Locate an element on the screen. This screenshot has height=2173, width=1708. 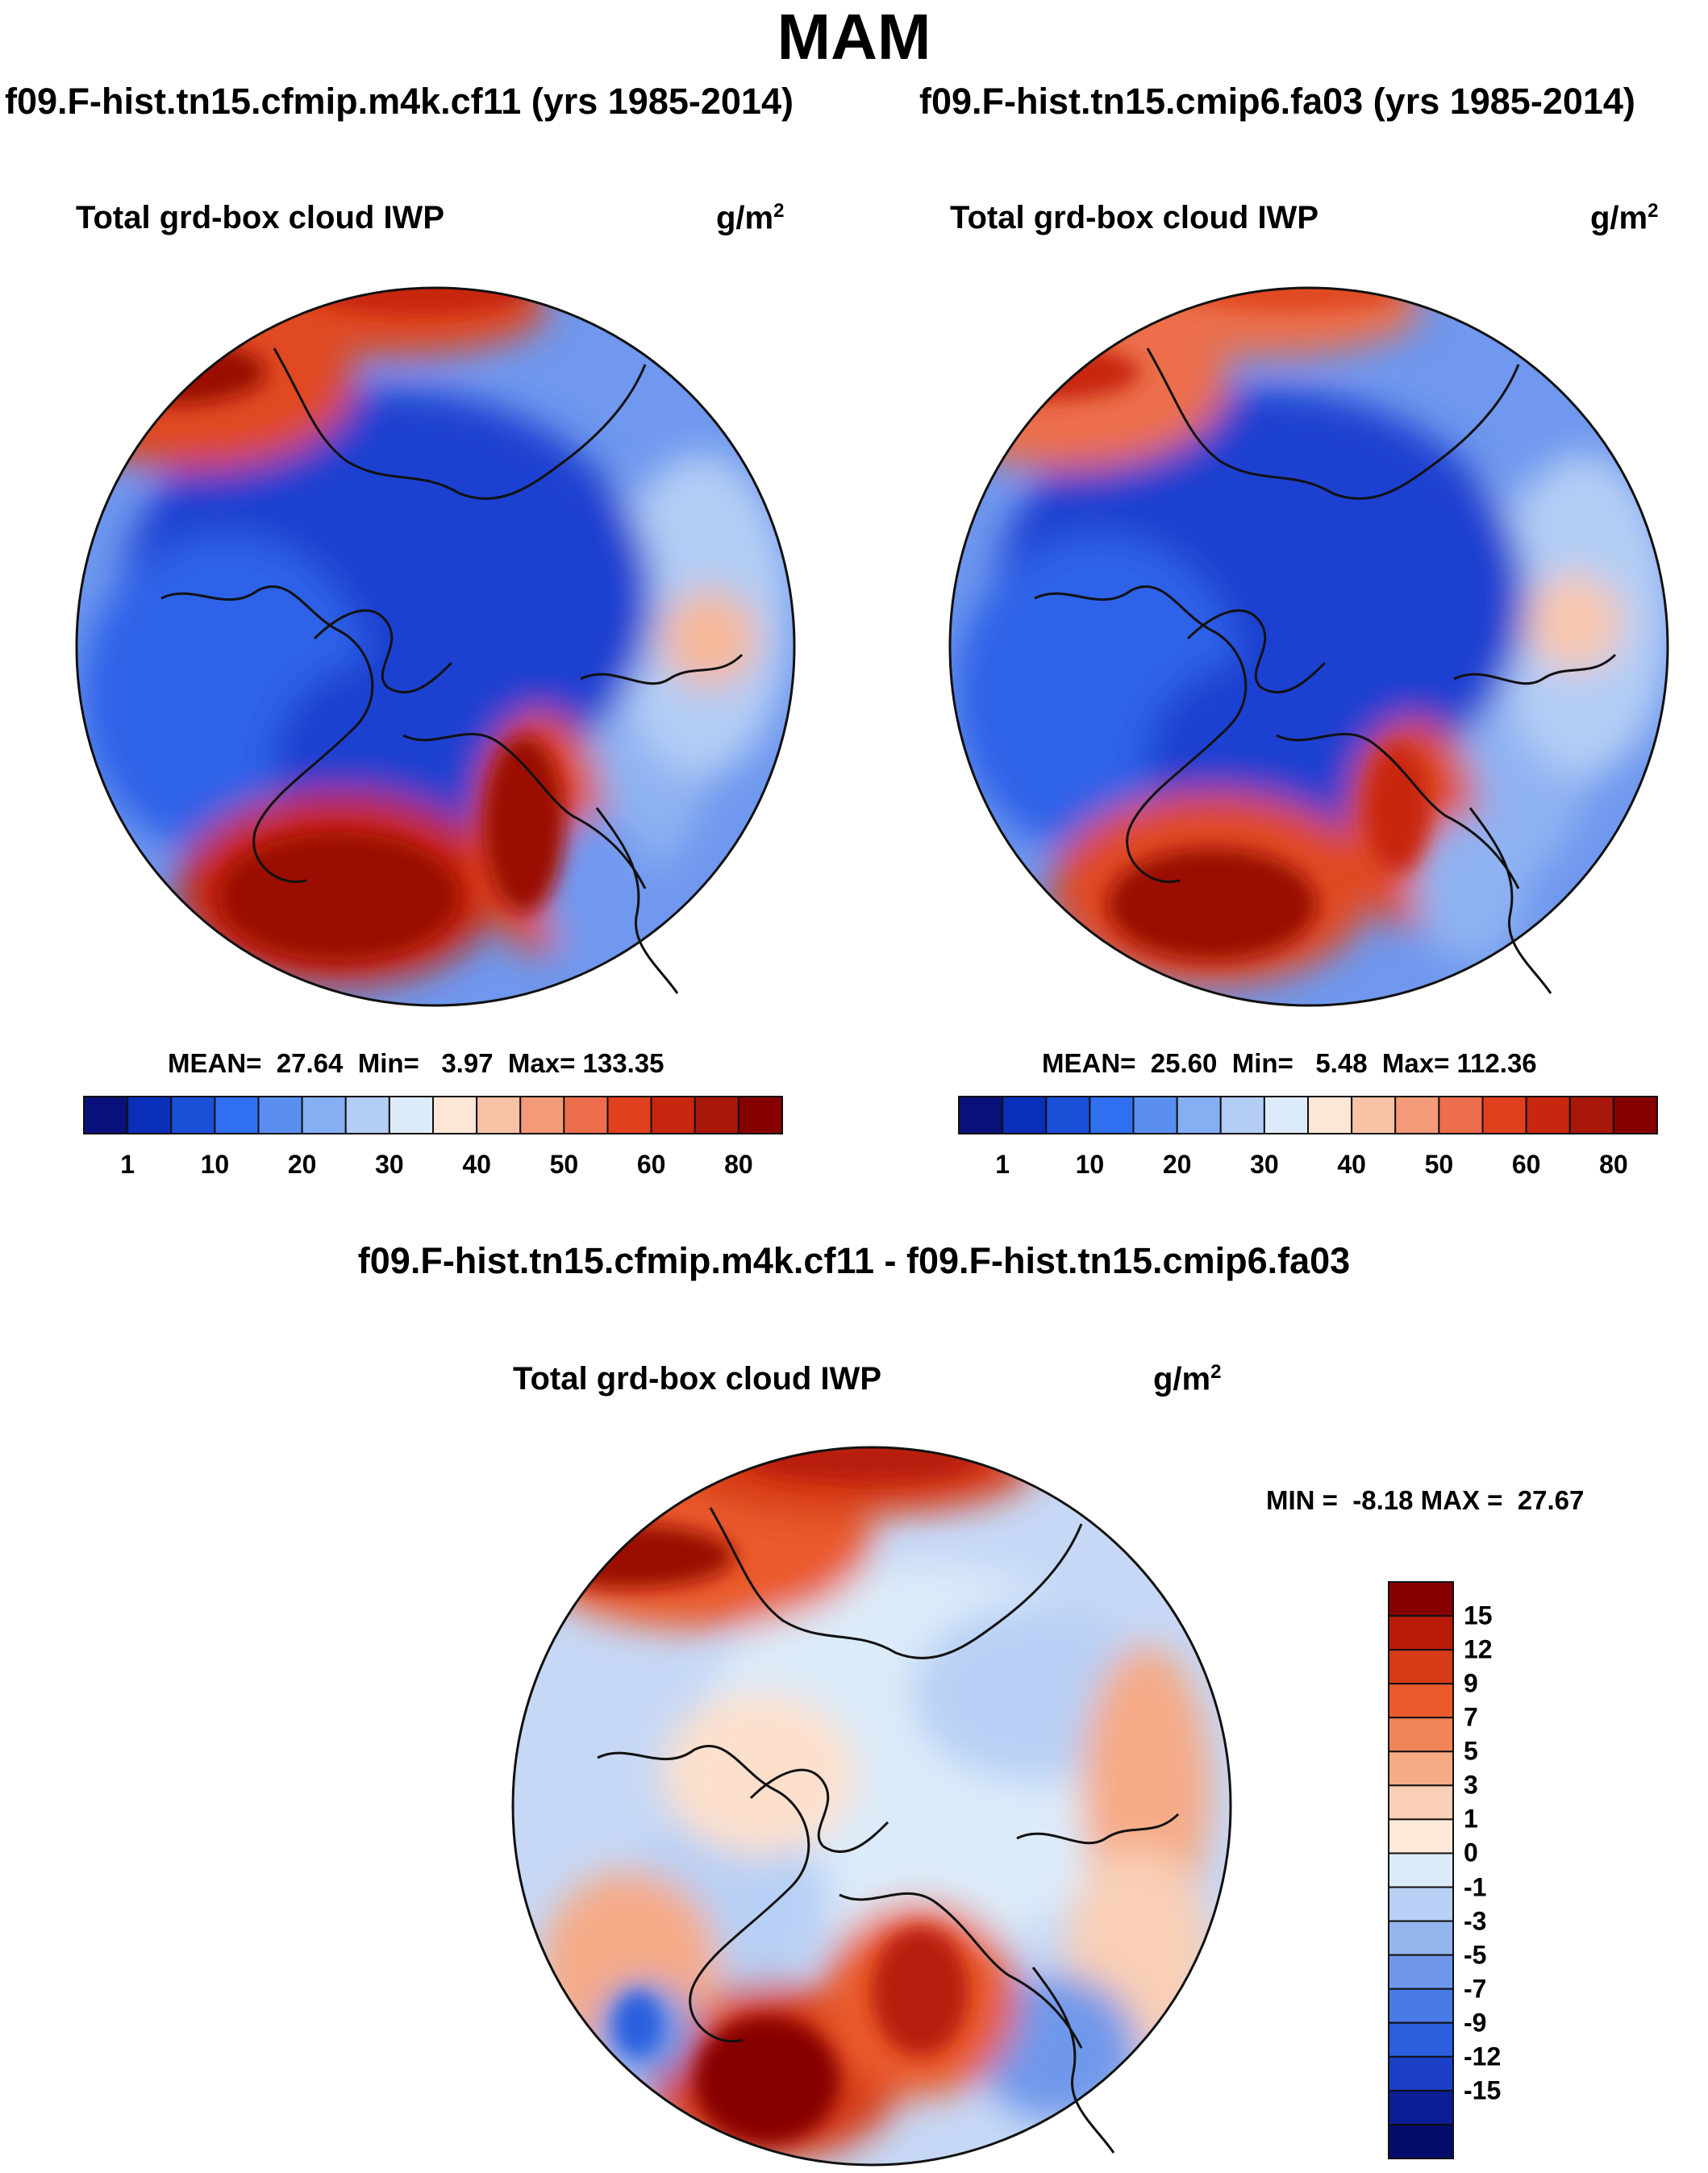
colorbar-tick-label: 0 is located at coordinates (1471, 1852).